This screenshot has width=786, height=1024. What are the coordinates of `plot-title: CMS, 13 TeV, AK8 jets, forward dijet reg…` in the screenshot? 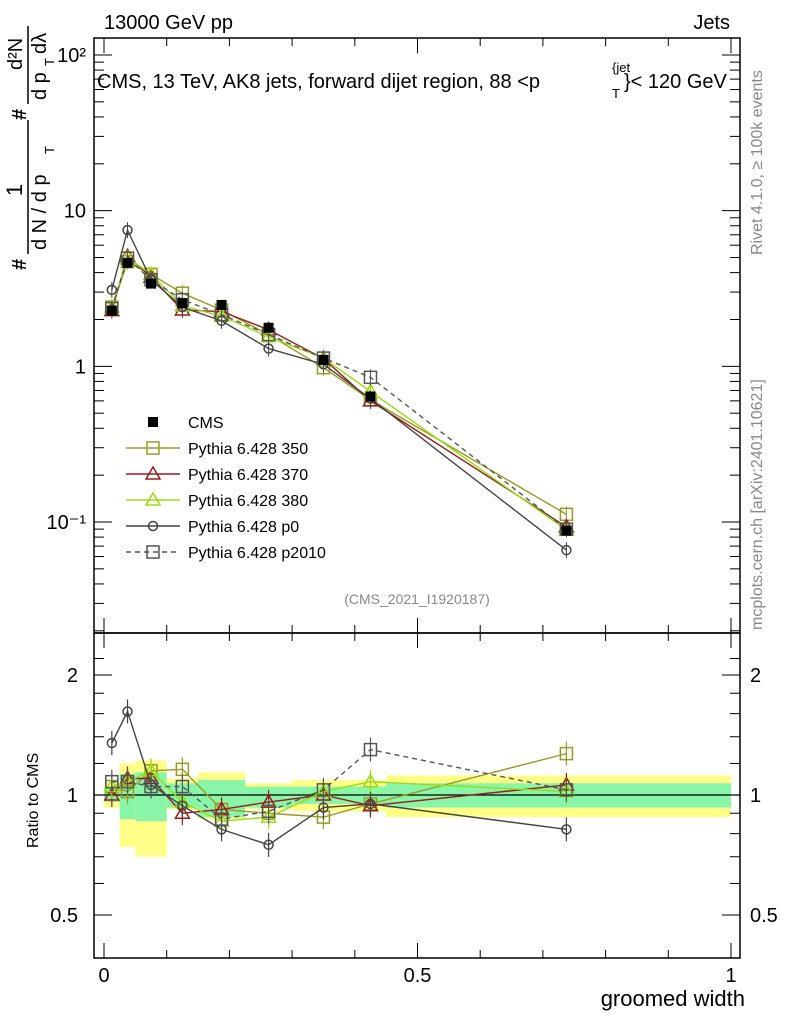 It's located at (412, 80).